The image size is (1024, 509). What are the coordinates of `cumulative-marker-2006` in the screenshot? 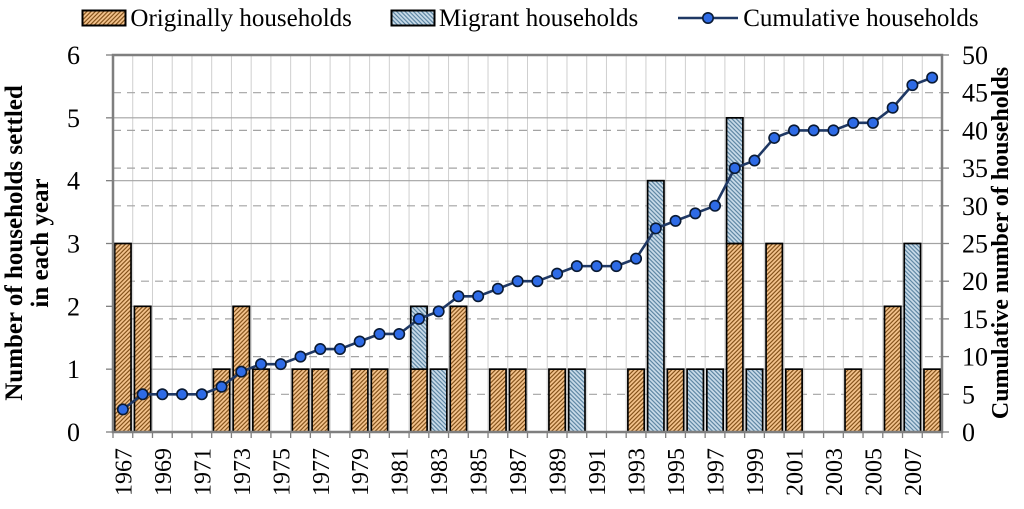 It's located at (892, 107).